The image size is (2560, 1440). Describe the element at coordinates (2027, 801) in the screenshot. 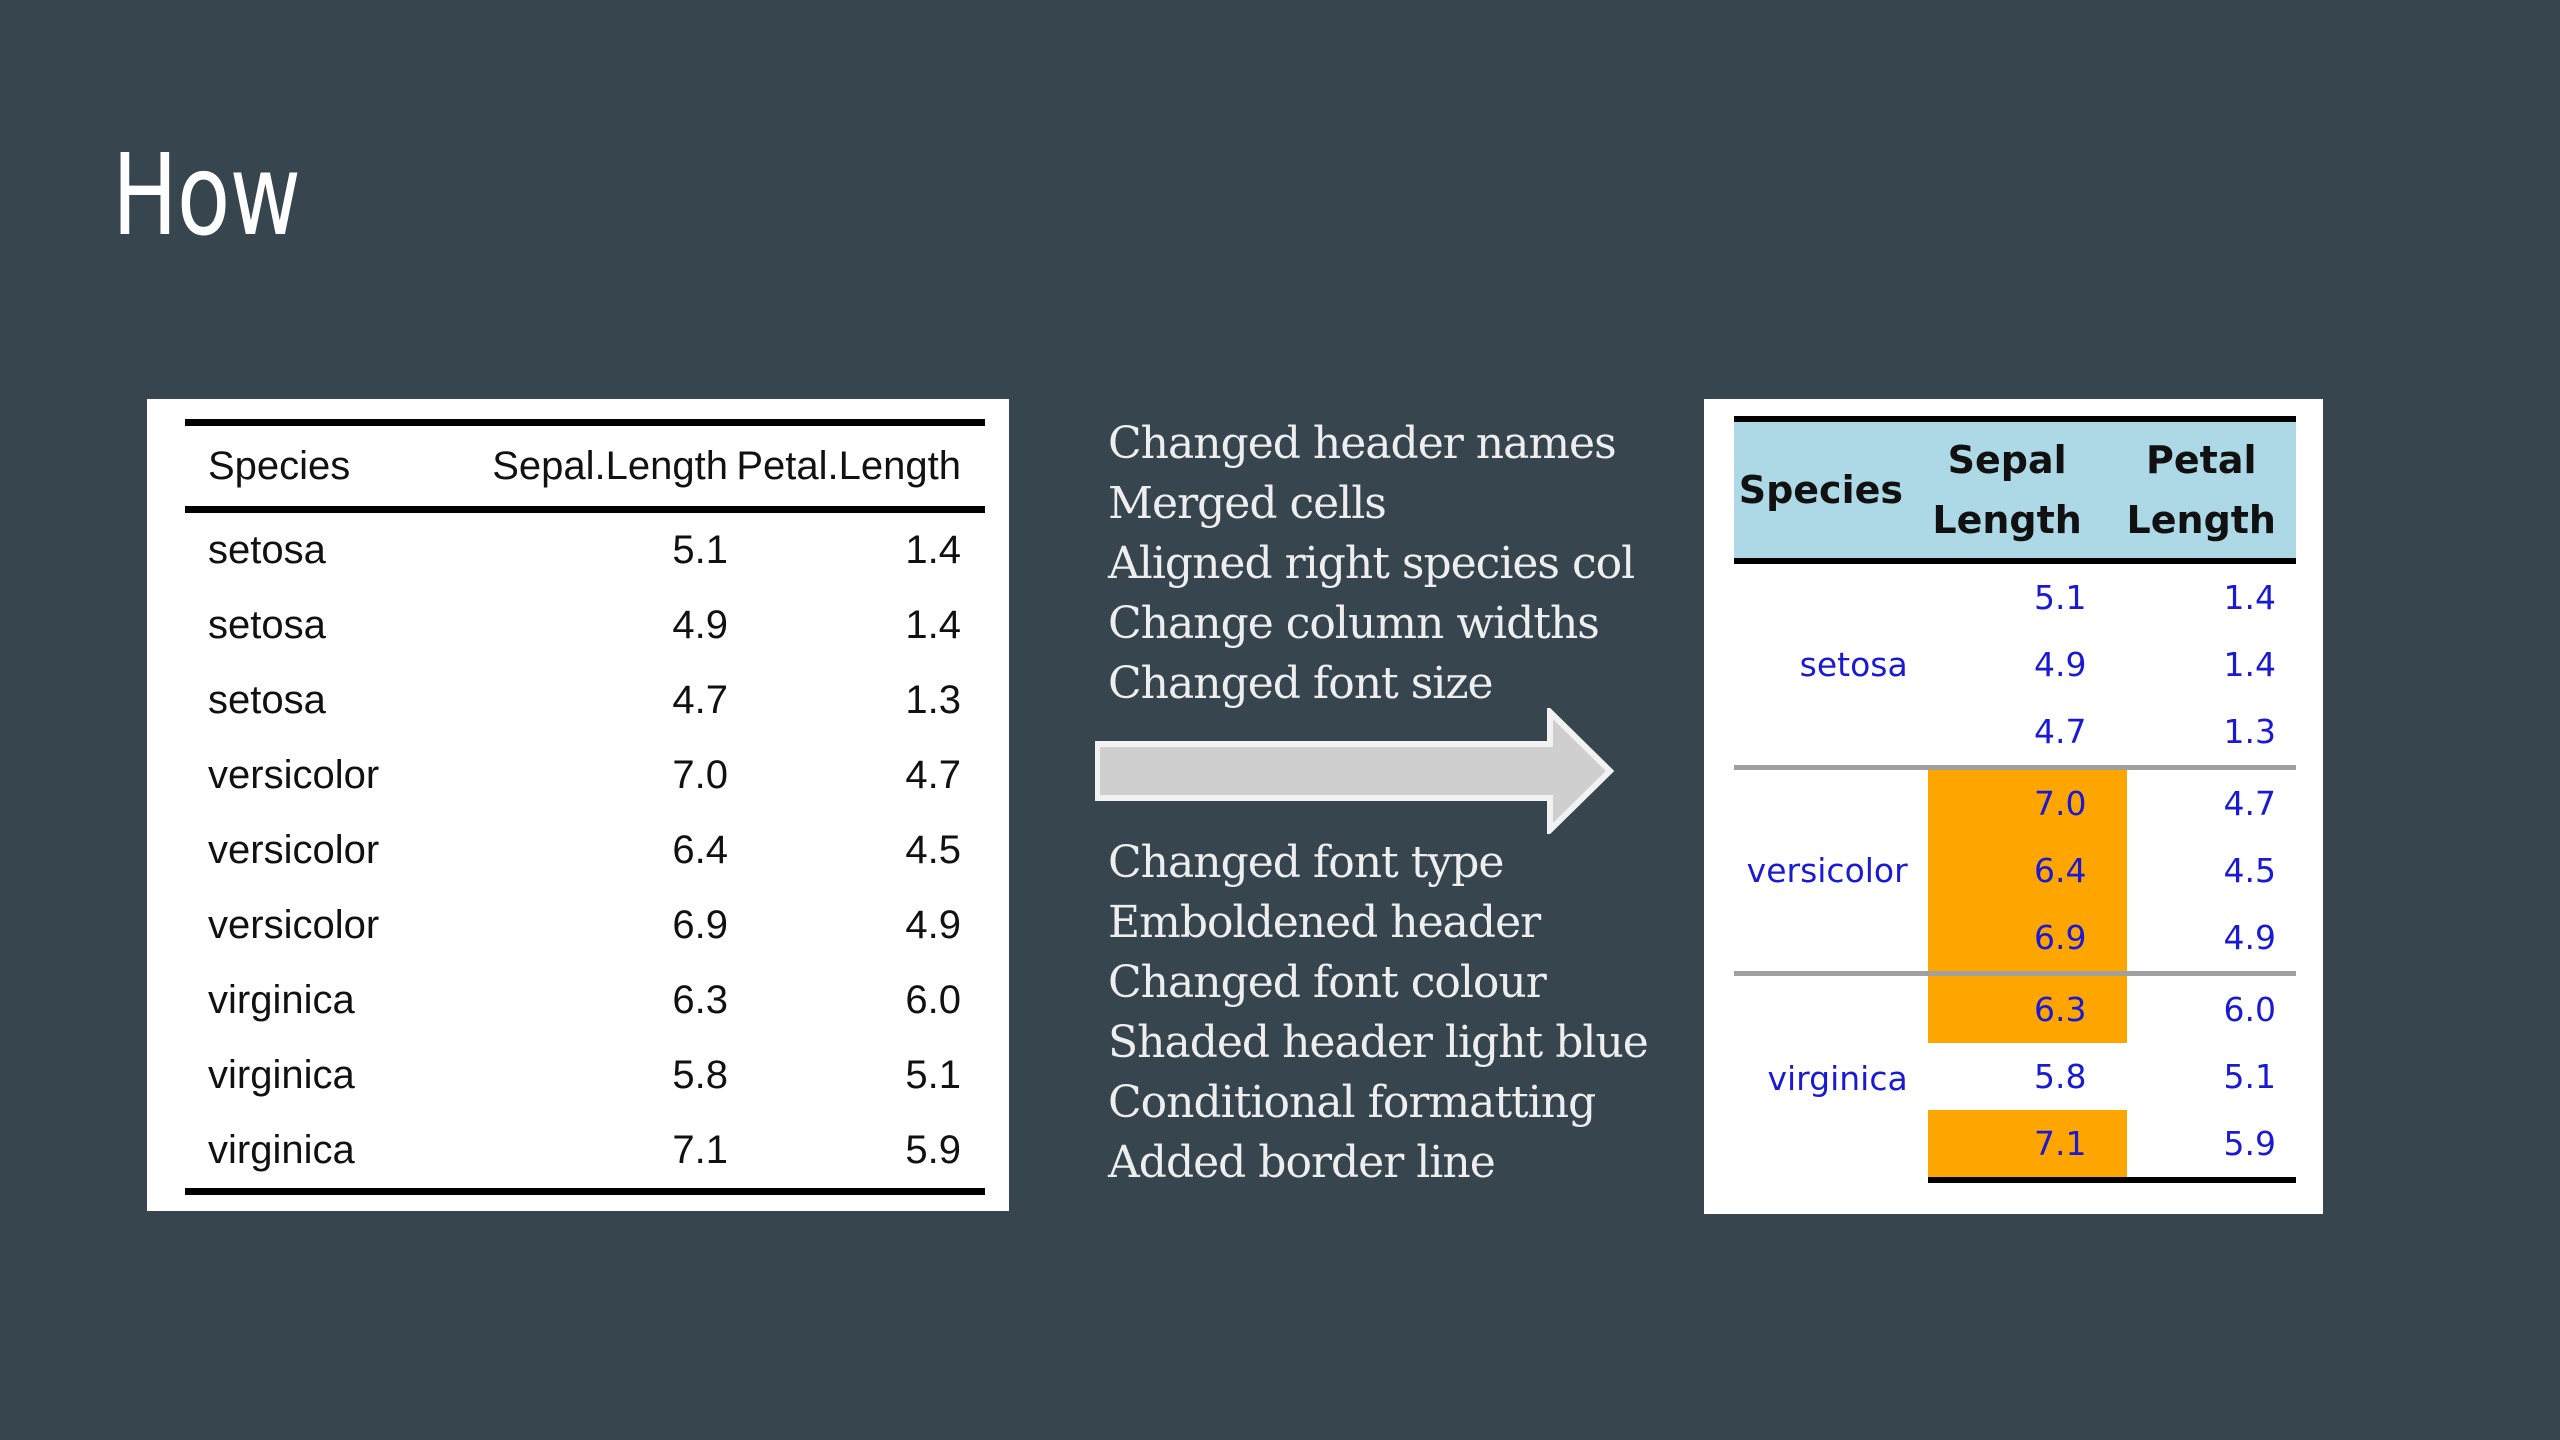

I see `highlighted-sepal-length-cell: 7.0` at that location.